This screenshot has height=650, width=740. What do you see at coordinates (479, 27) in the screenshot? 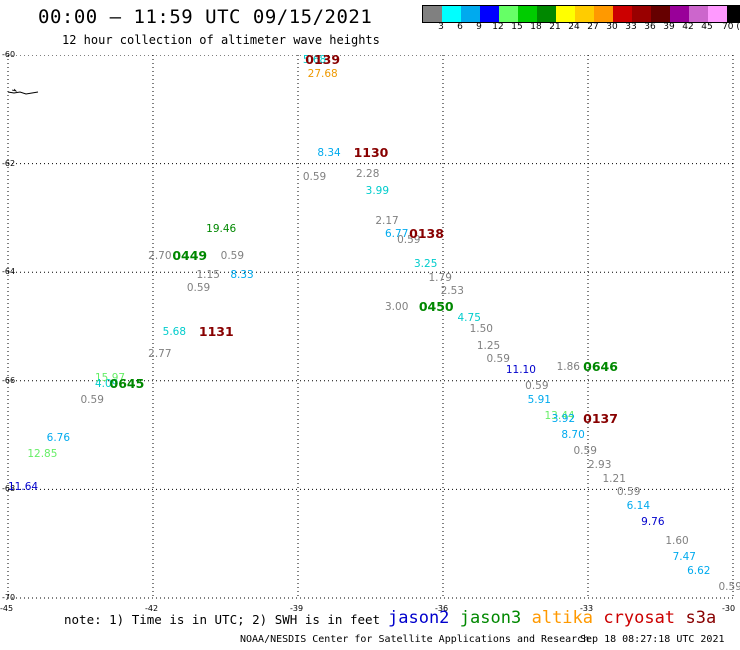
I see `color-scale-label: 9` at bounding box center [479, 27].